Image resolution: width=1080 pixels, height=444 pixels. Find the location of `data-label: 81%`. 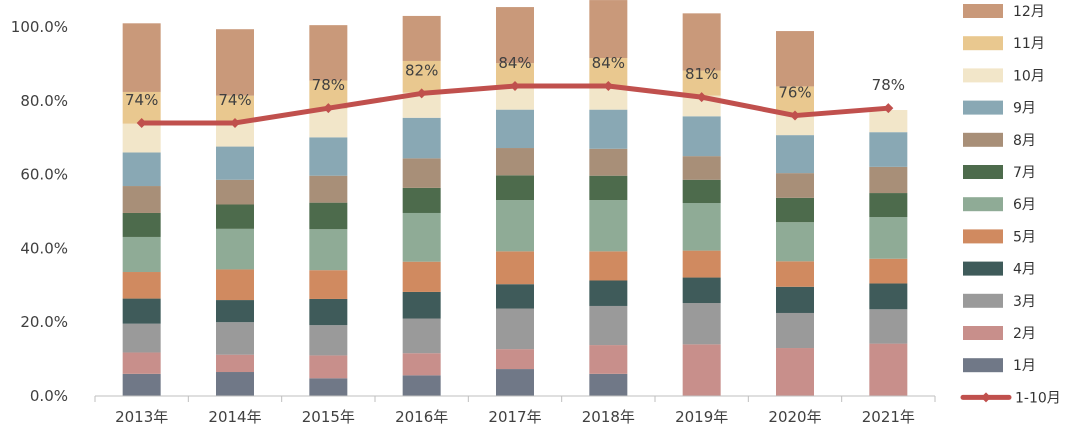

data-label: 81% is located at coordinates (701, 74).